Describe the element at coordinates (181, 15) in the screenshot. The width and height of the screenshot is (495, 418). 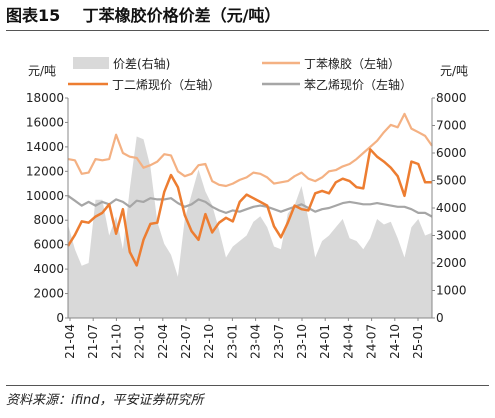
I see `title-text: 丁苯橡胶价格价差（元/吨）` at that location.